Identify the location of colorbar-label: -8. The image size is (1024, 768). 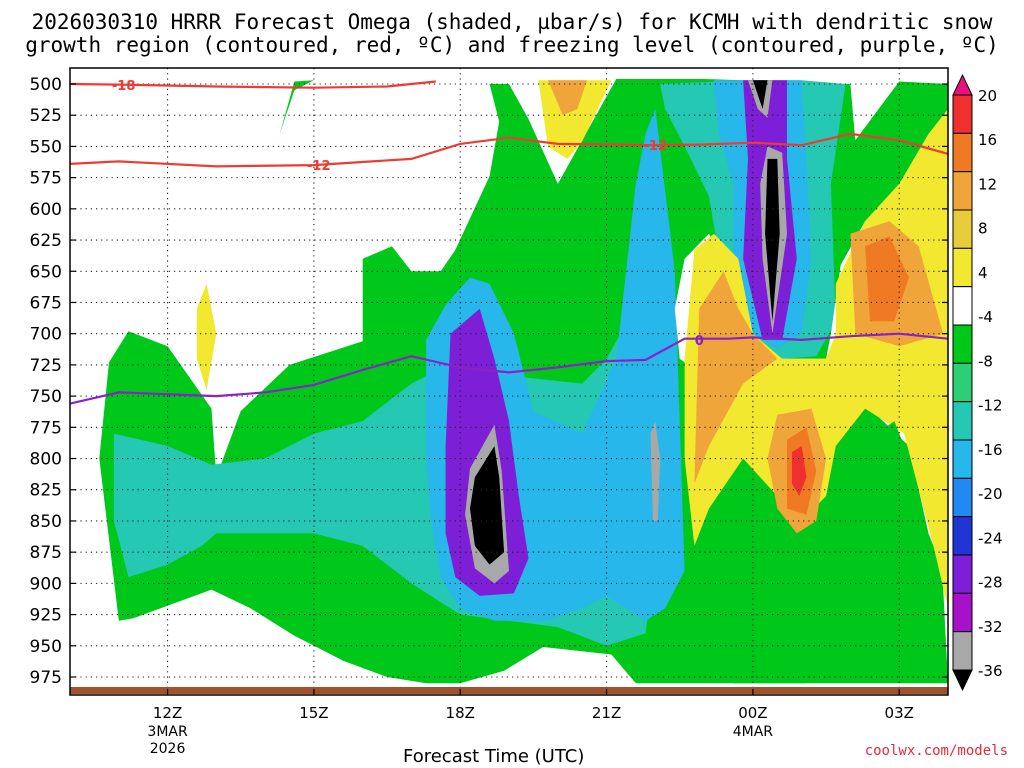
(985, 361).